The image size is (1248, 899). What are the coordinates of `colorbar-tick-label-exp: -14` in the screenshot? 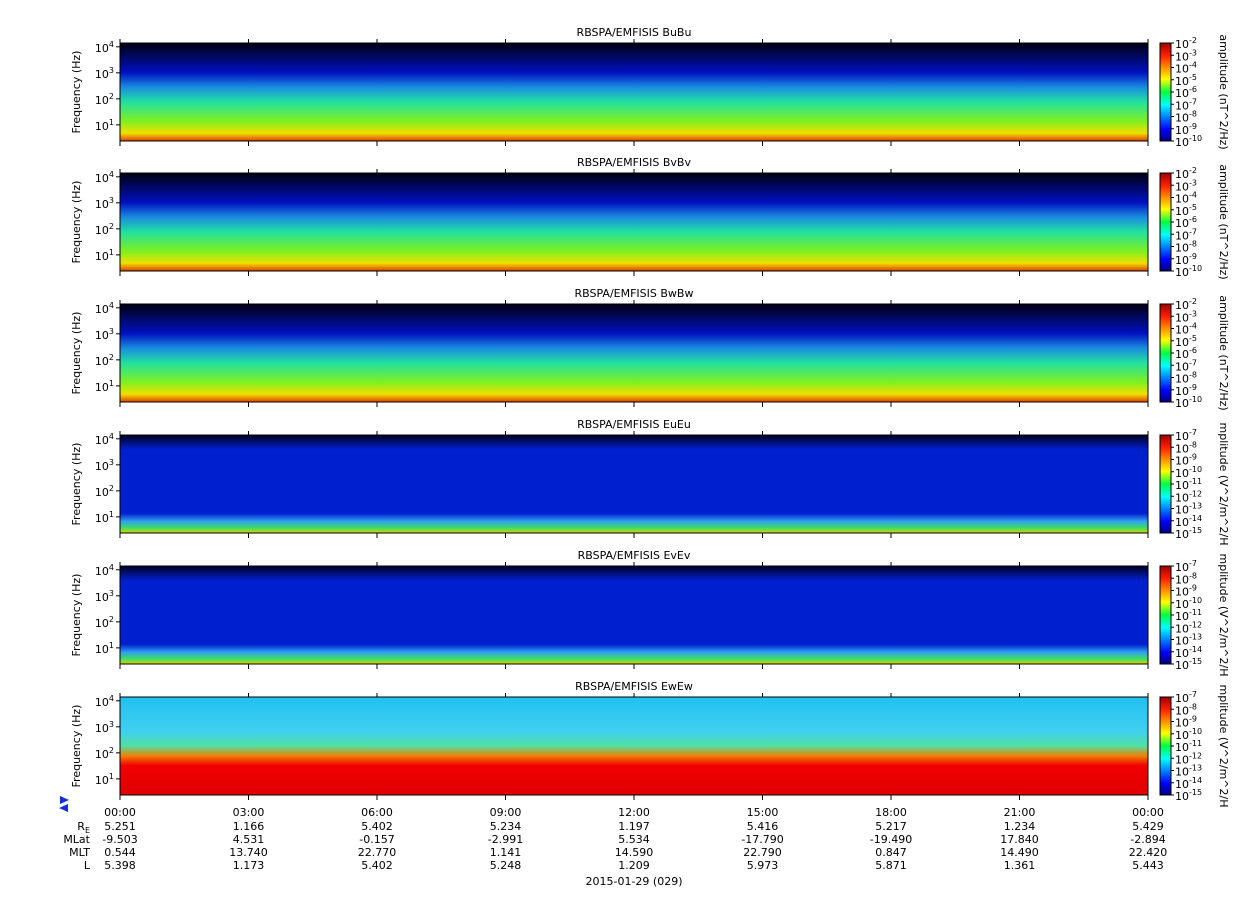 It's located at (1195, 648).